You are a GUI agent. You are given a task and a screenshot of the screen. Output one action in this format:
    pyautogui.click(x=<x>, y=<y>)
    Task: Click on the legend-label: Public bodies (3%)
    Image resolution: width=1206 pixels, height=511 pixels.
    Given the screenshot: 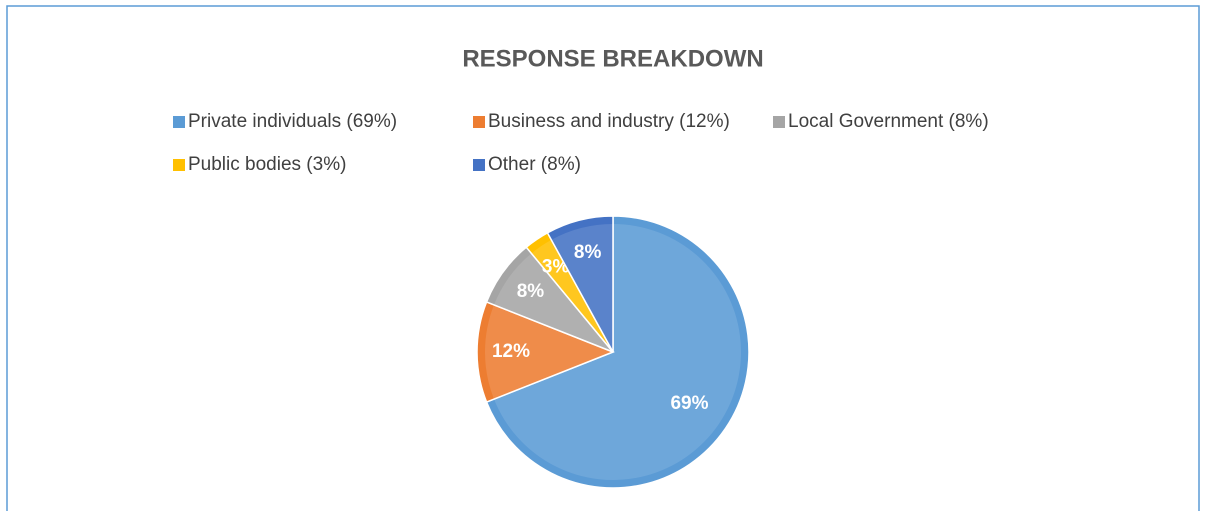 What is the action you would take?
    pyautogui.click(x=267, y=164)
    